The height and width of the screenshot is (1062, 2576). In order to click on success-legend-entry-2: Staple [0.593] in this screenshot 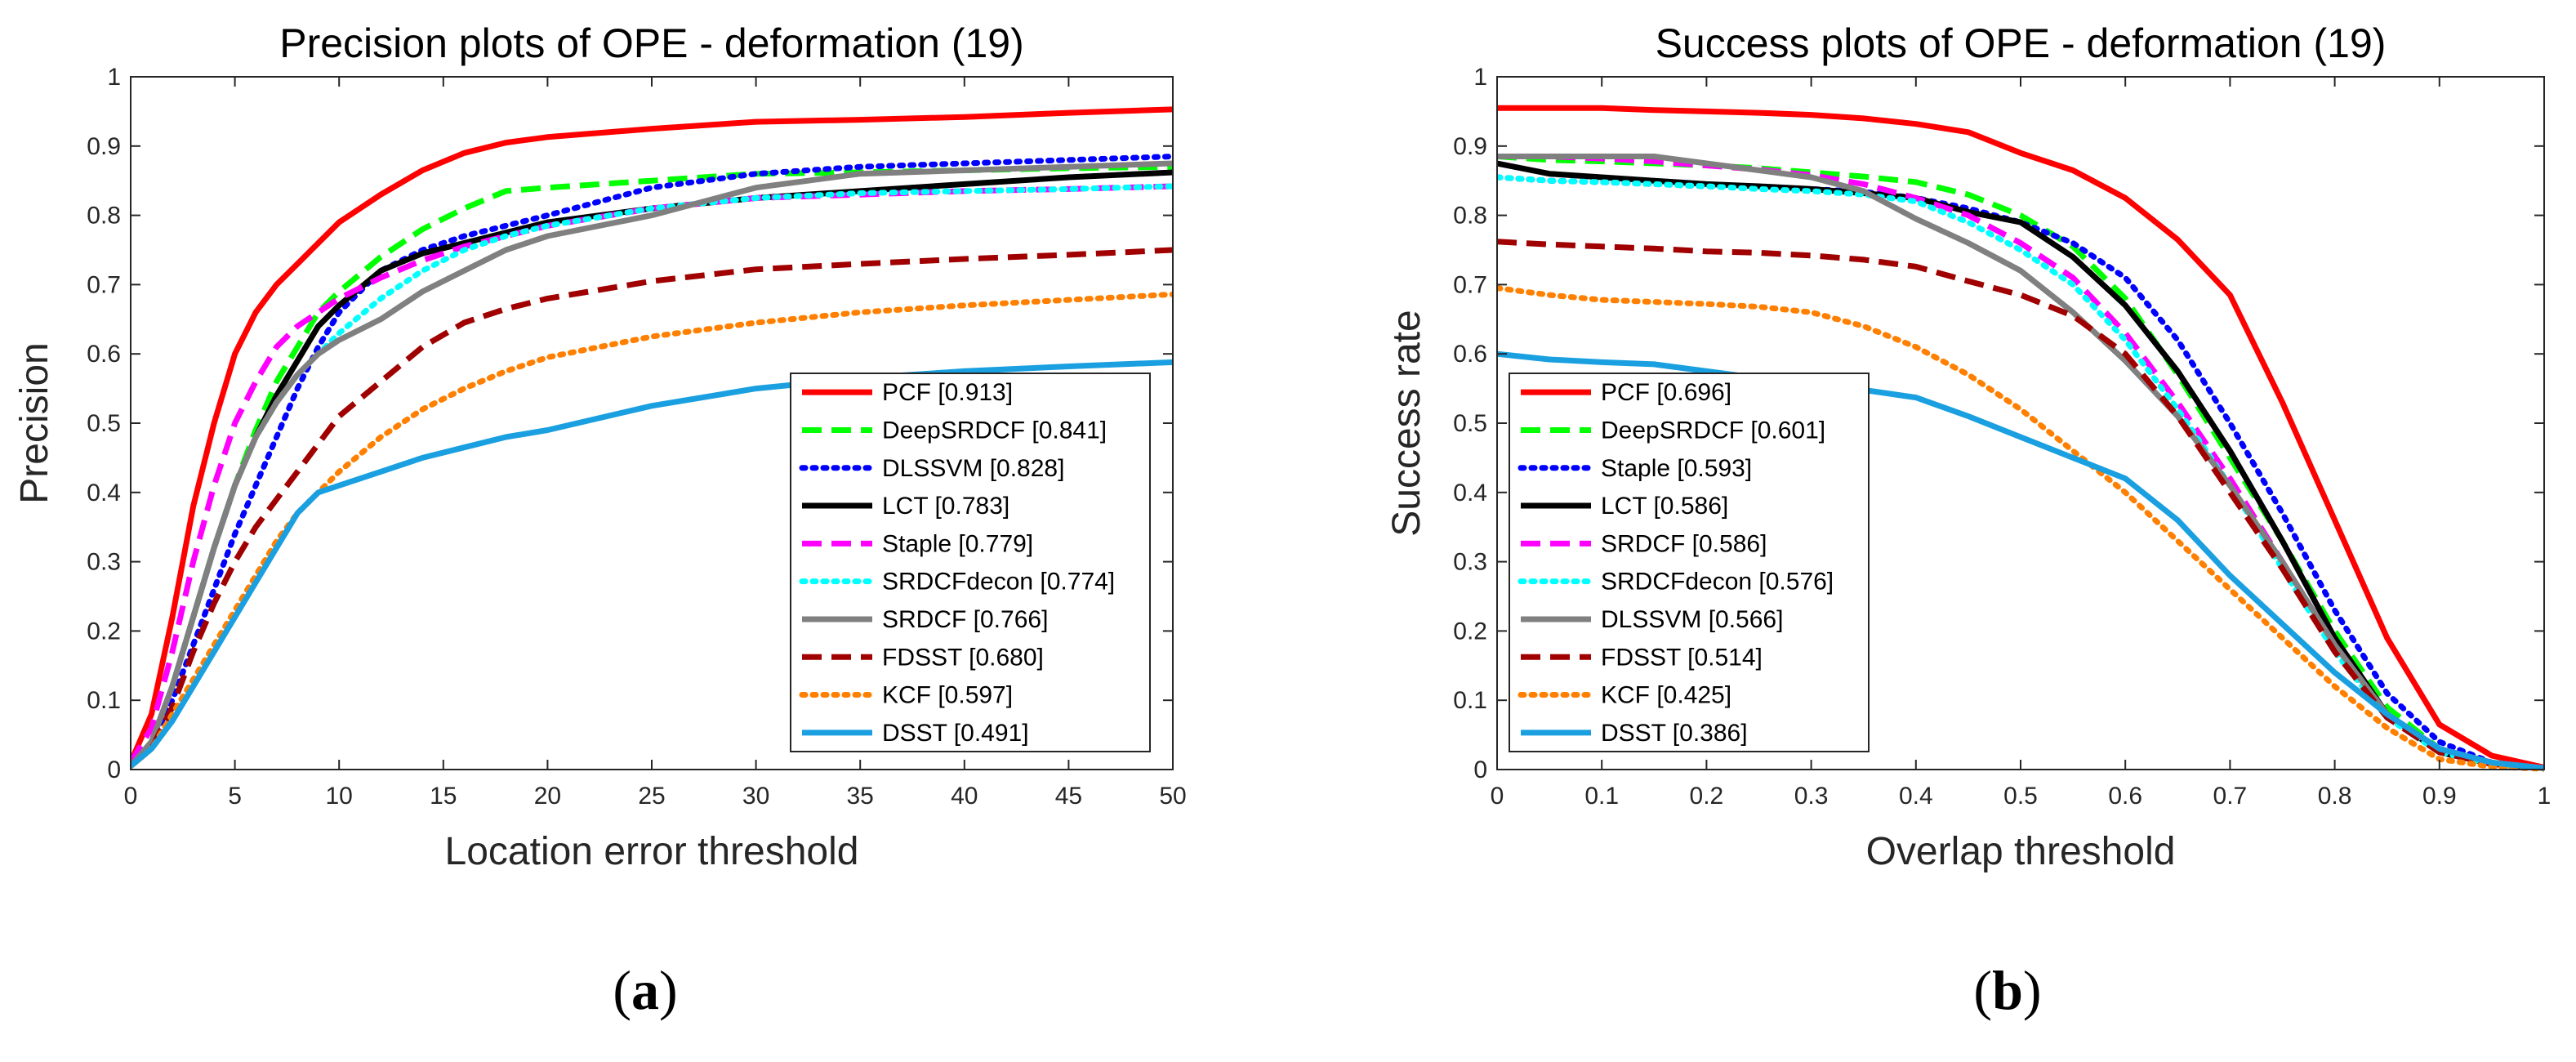, I will do `click(1676, 468)`.